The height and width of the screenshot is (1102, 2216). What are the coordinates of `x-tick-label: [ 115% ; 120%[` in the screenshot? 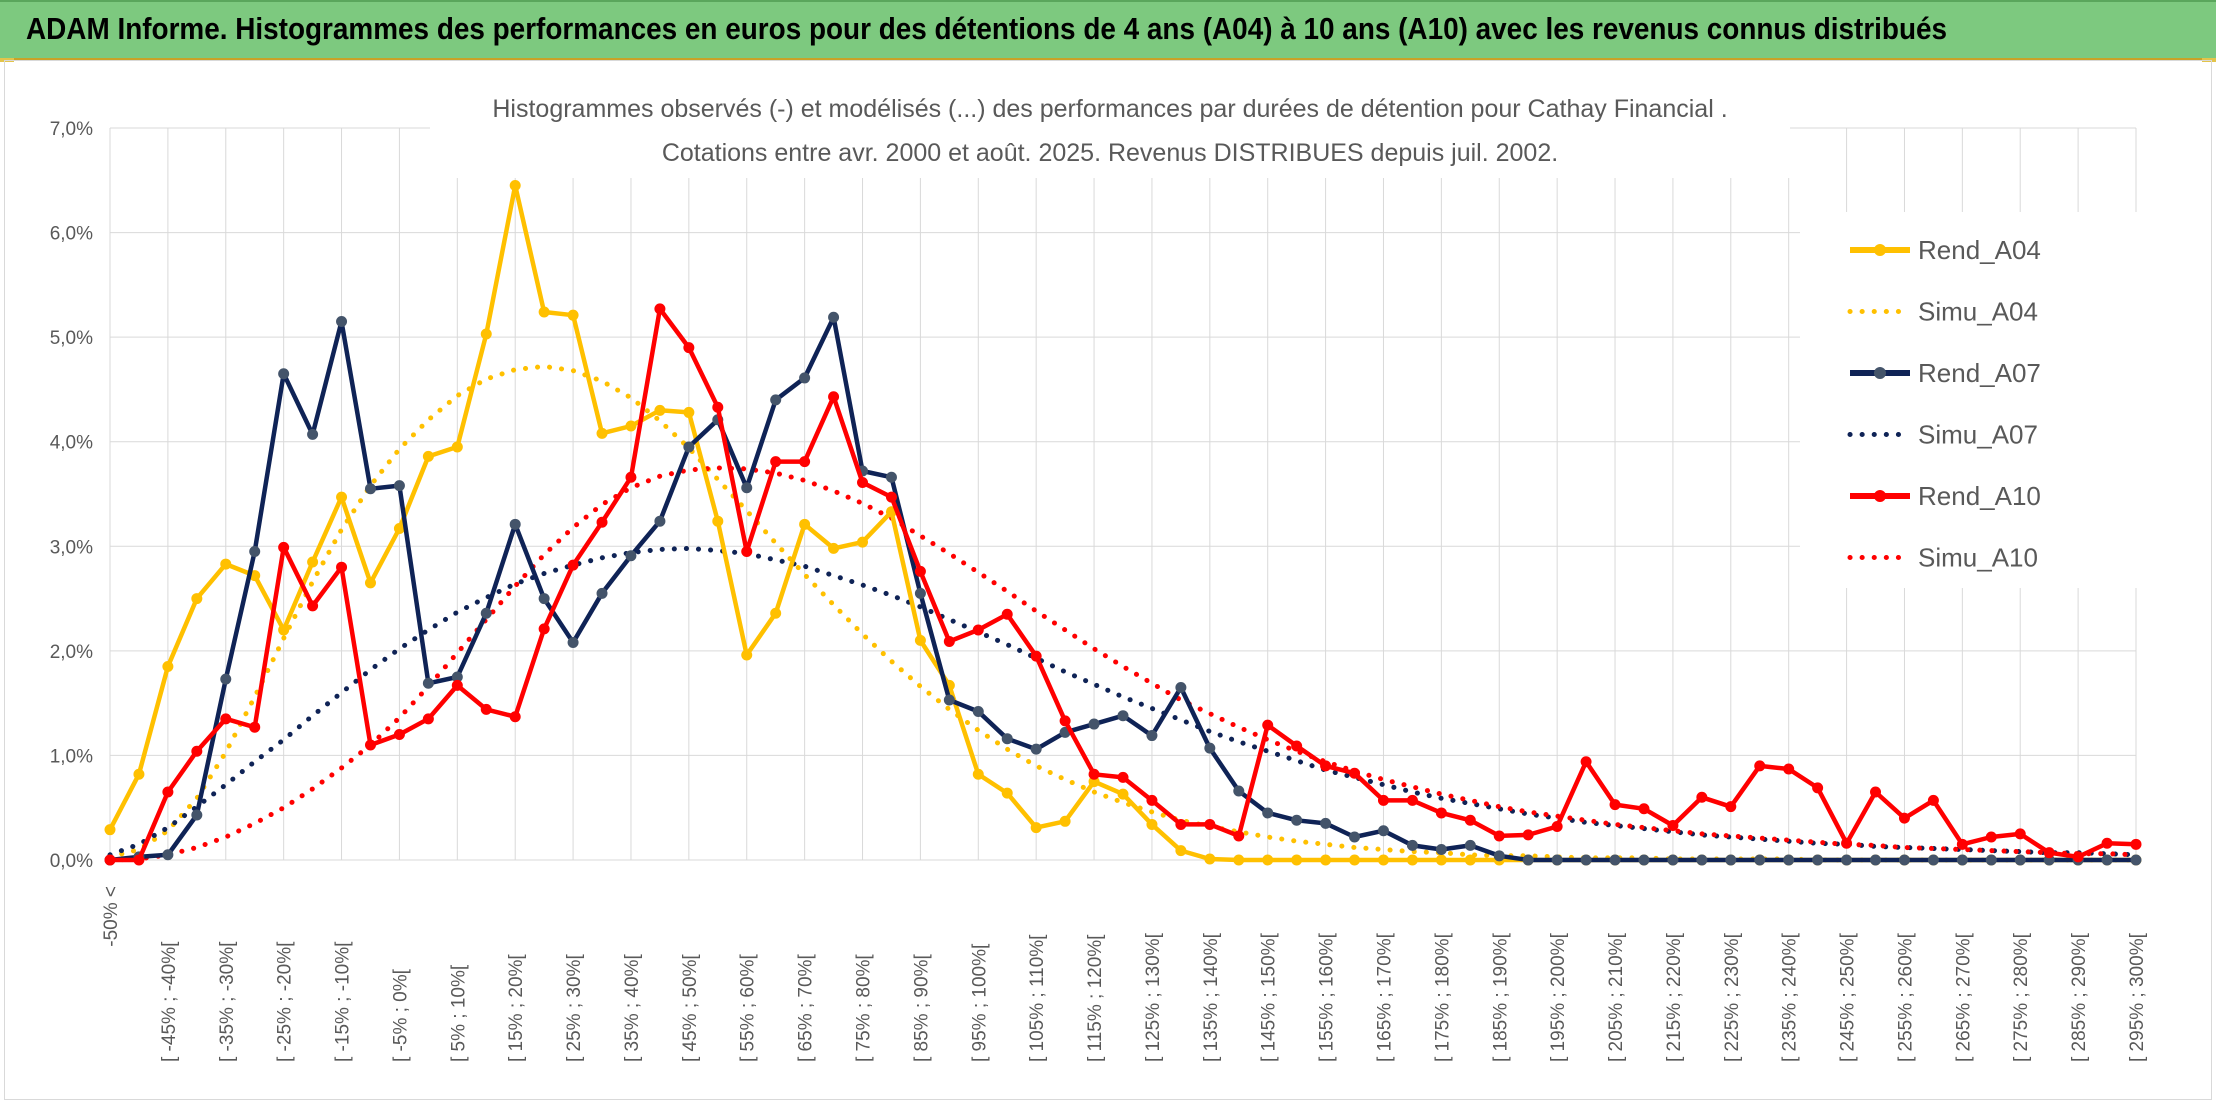 It's located at (1095, 998).